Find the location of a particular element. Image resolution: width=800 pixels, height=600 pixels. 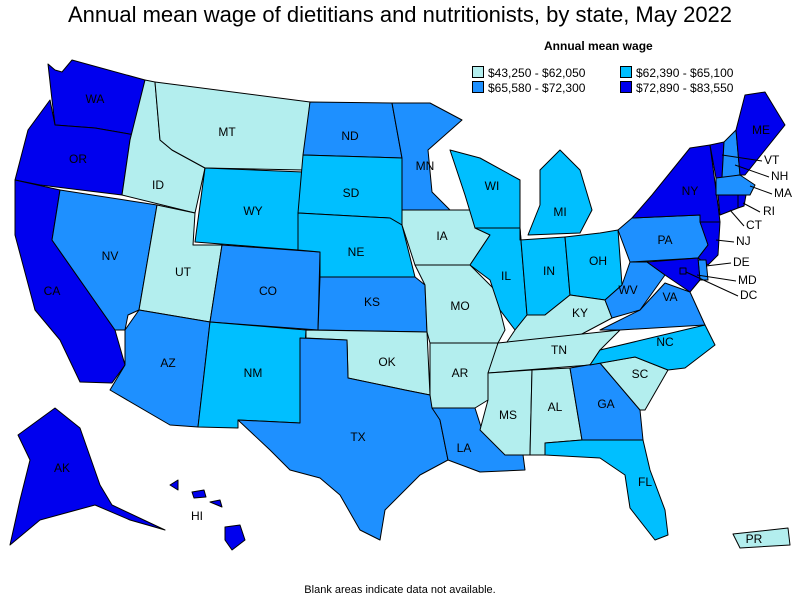

label-WV: WV is located at coordinates (627, 290).